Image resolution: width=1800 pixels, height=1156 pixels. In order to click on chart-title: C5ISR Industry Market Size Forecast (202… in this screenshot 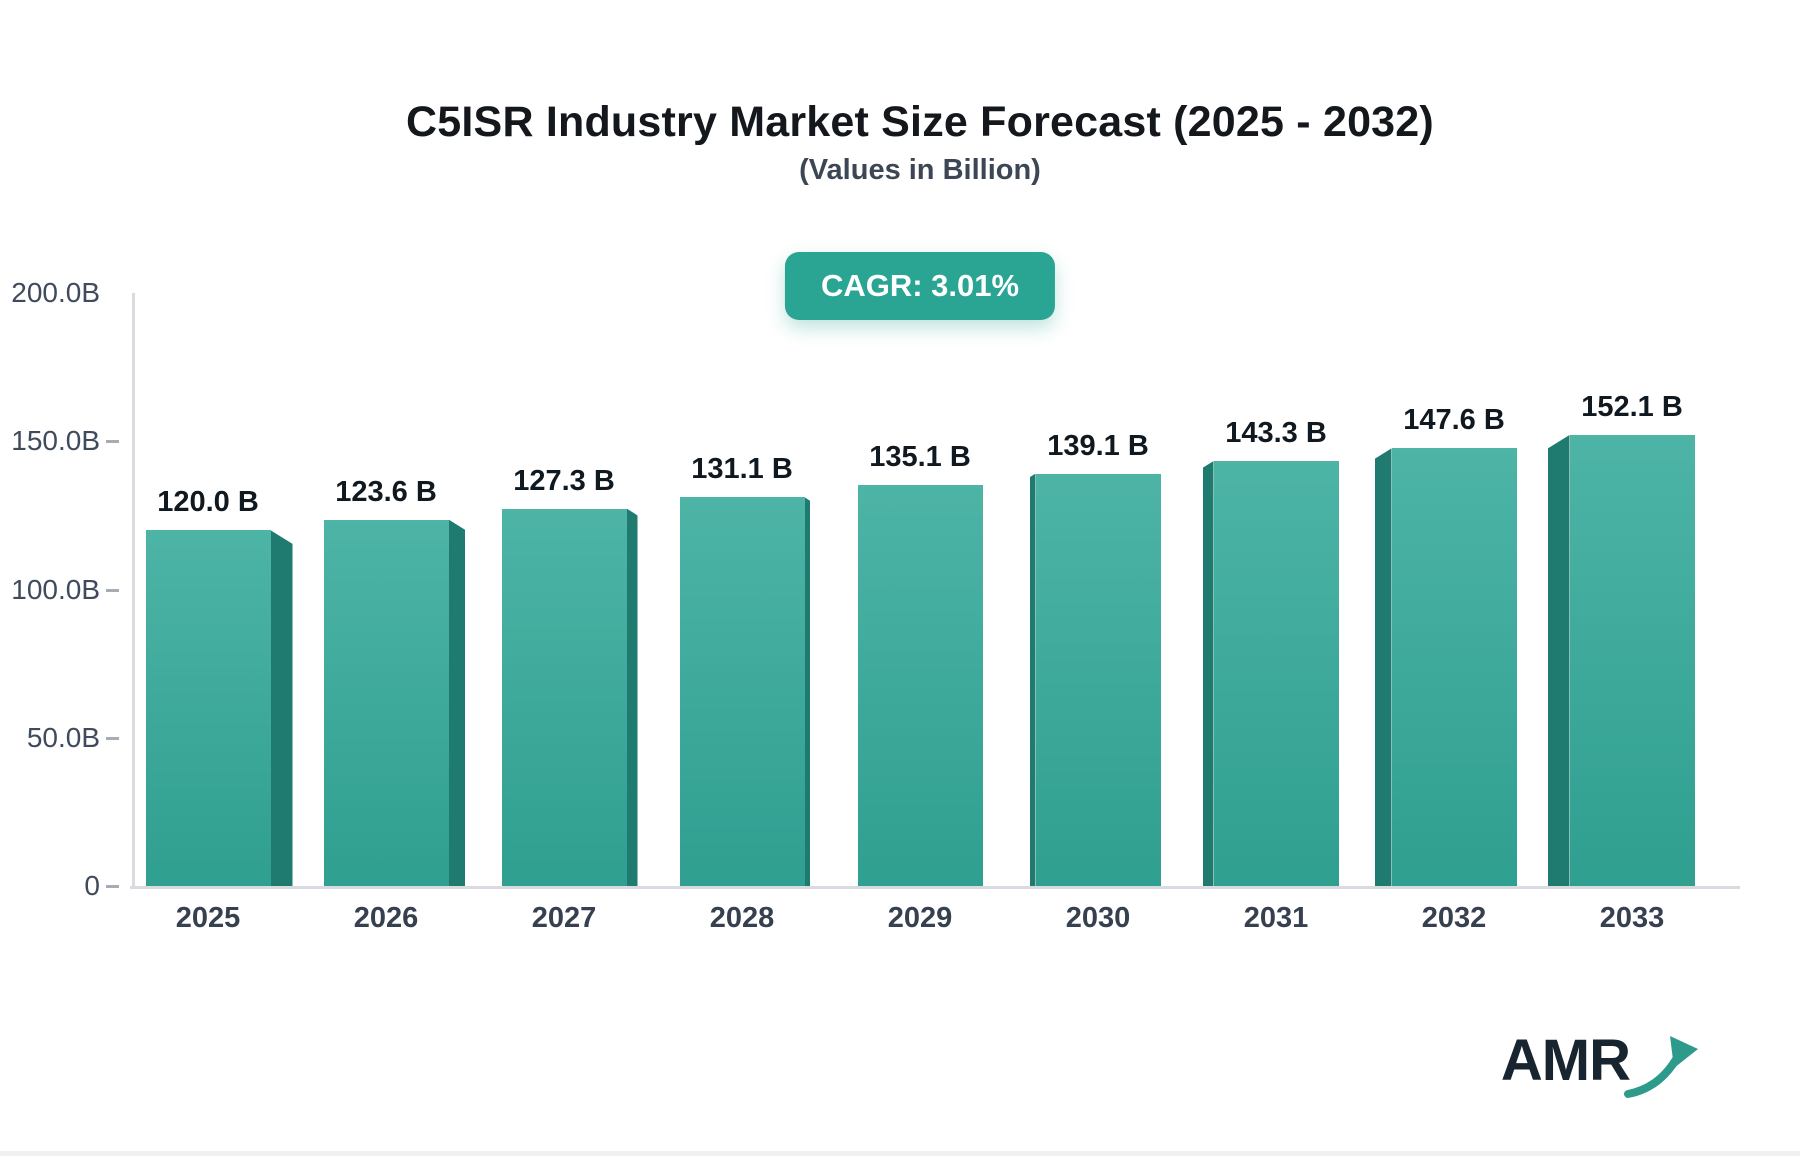, I will do `click(920, 122)`.